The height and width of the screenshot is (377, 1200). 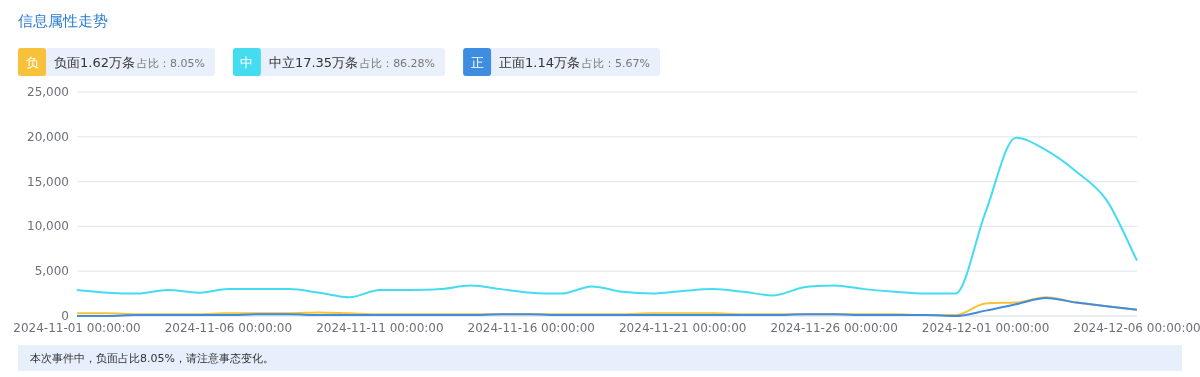 I want to click on y-tick-label: 20,000, so click(x=48, y=136).